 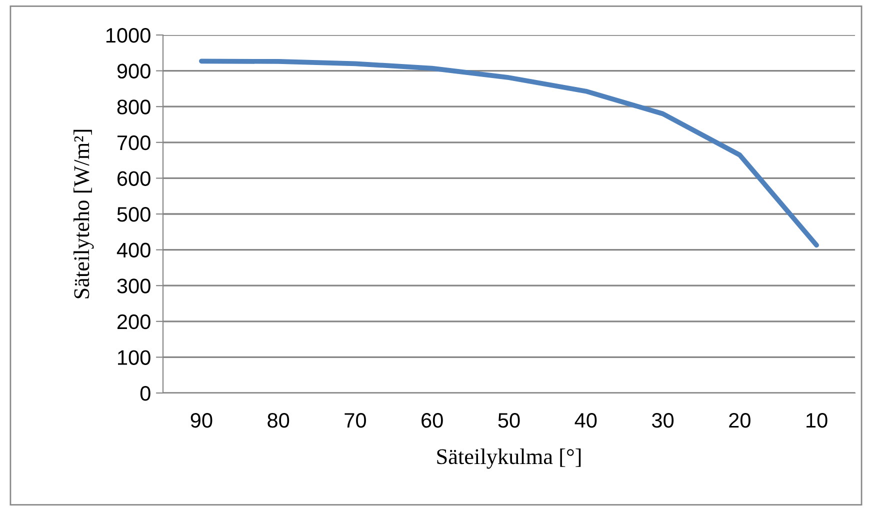 What do you see at coordinates (663, 420) in the screenshot?
I see `x-tick-label: 30` at bounding box center [663, 420].